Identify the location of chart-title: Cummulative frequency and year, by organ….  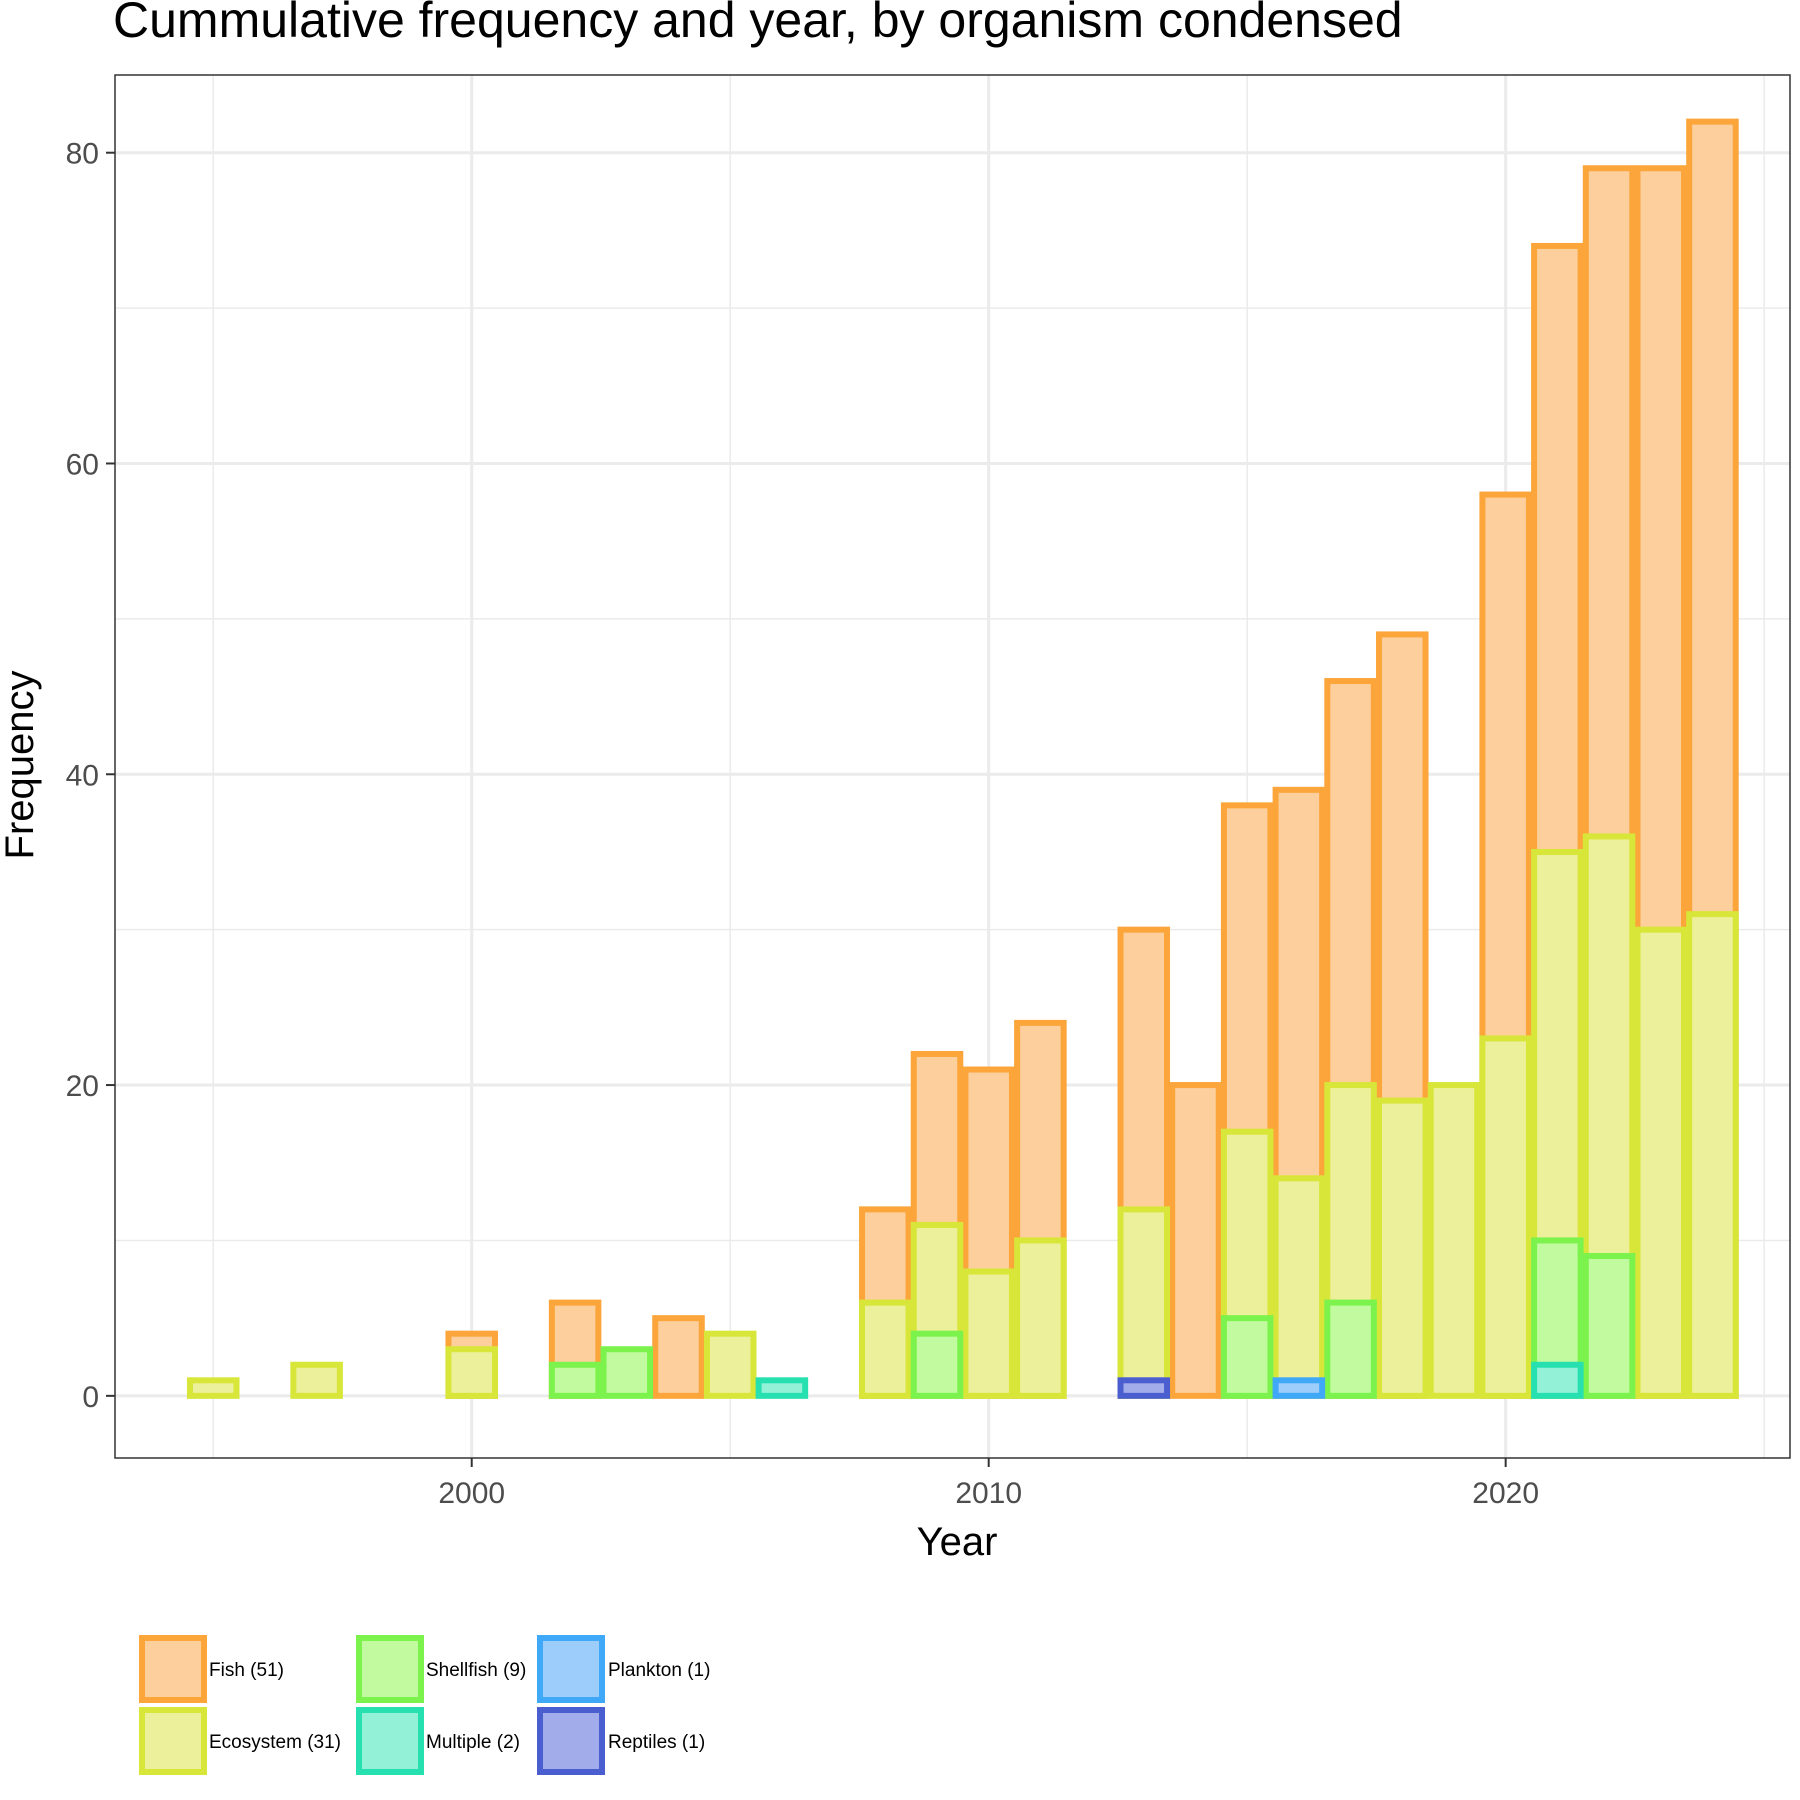
(758, 24).